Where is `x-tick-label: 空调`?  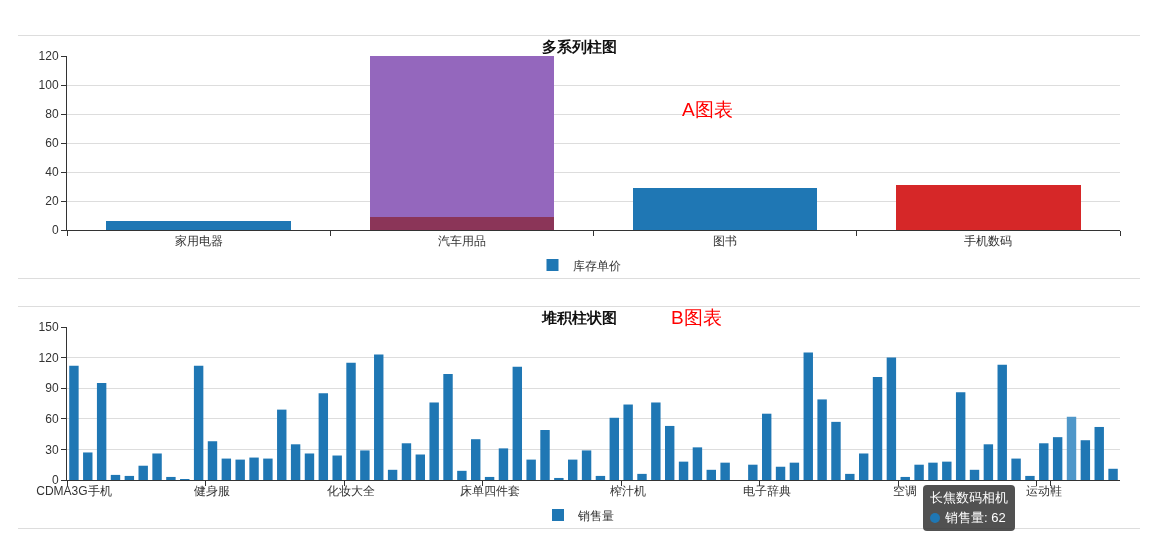
x-tick-label: 空调 is located at coordinates (905, 491).